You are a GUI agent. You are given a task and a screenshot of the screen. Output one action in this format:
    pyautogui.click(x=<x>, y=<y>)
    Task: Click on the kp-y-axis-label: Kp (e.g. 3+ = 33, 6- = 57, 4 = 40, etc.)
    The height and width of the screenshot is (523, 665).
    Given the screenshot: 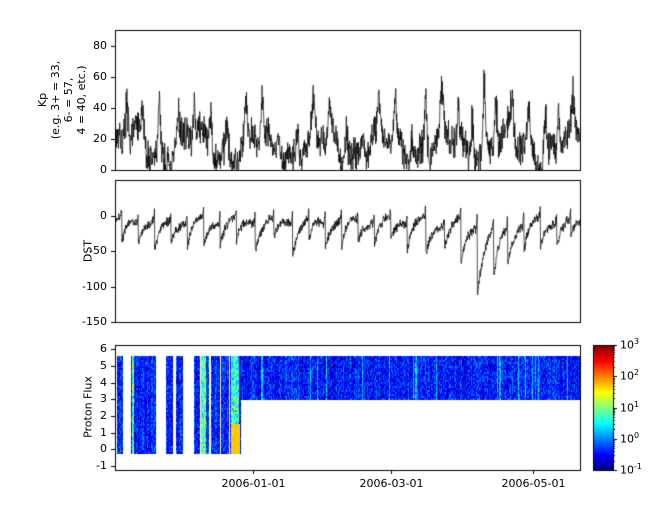 What is the action you would take?
    pyautogui.click(x=62, y=100)
    